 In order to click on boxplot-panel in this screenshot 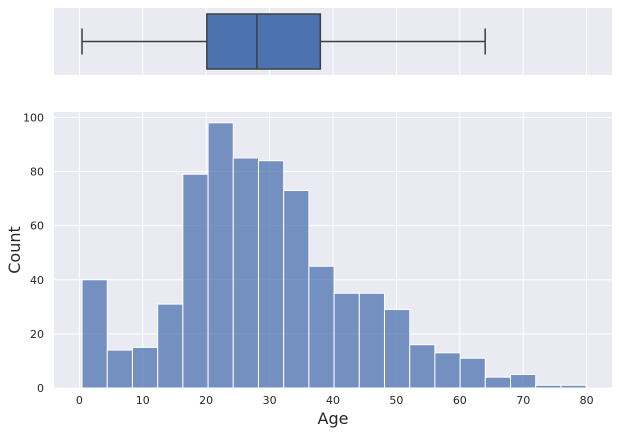, I will do `click(333, 41)`.